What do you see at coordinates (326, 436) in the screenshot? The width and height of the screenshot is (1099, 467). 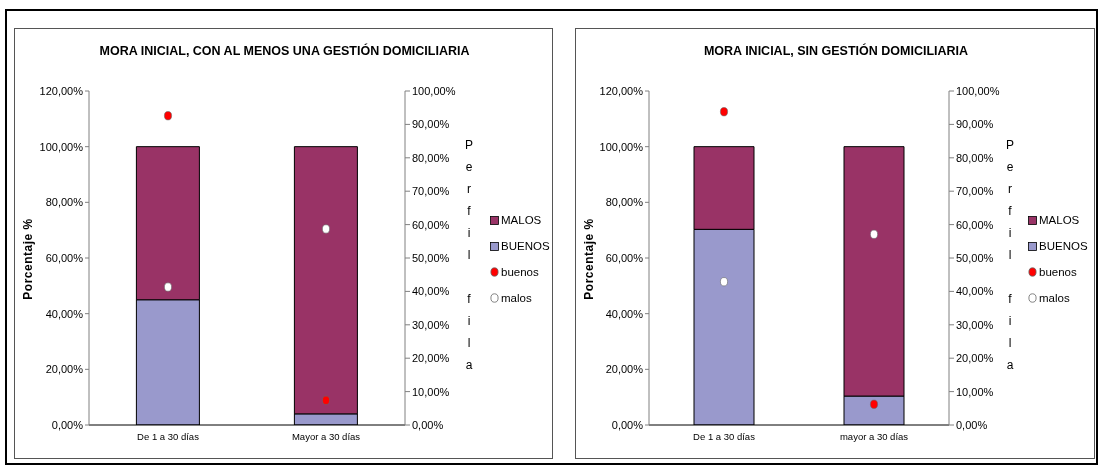 I see `x-tick-label: Mayor a 30 días` at bounding box center [326, 436].